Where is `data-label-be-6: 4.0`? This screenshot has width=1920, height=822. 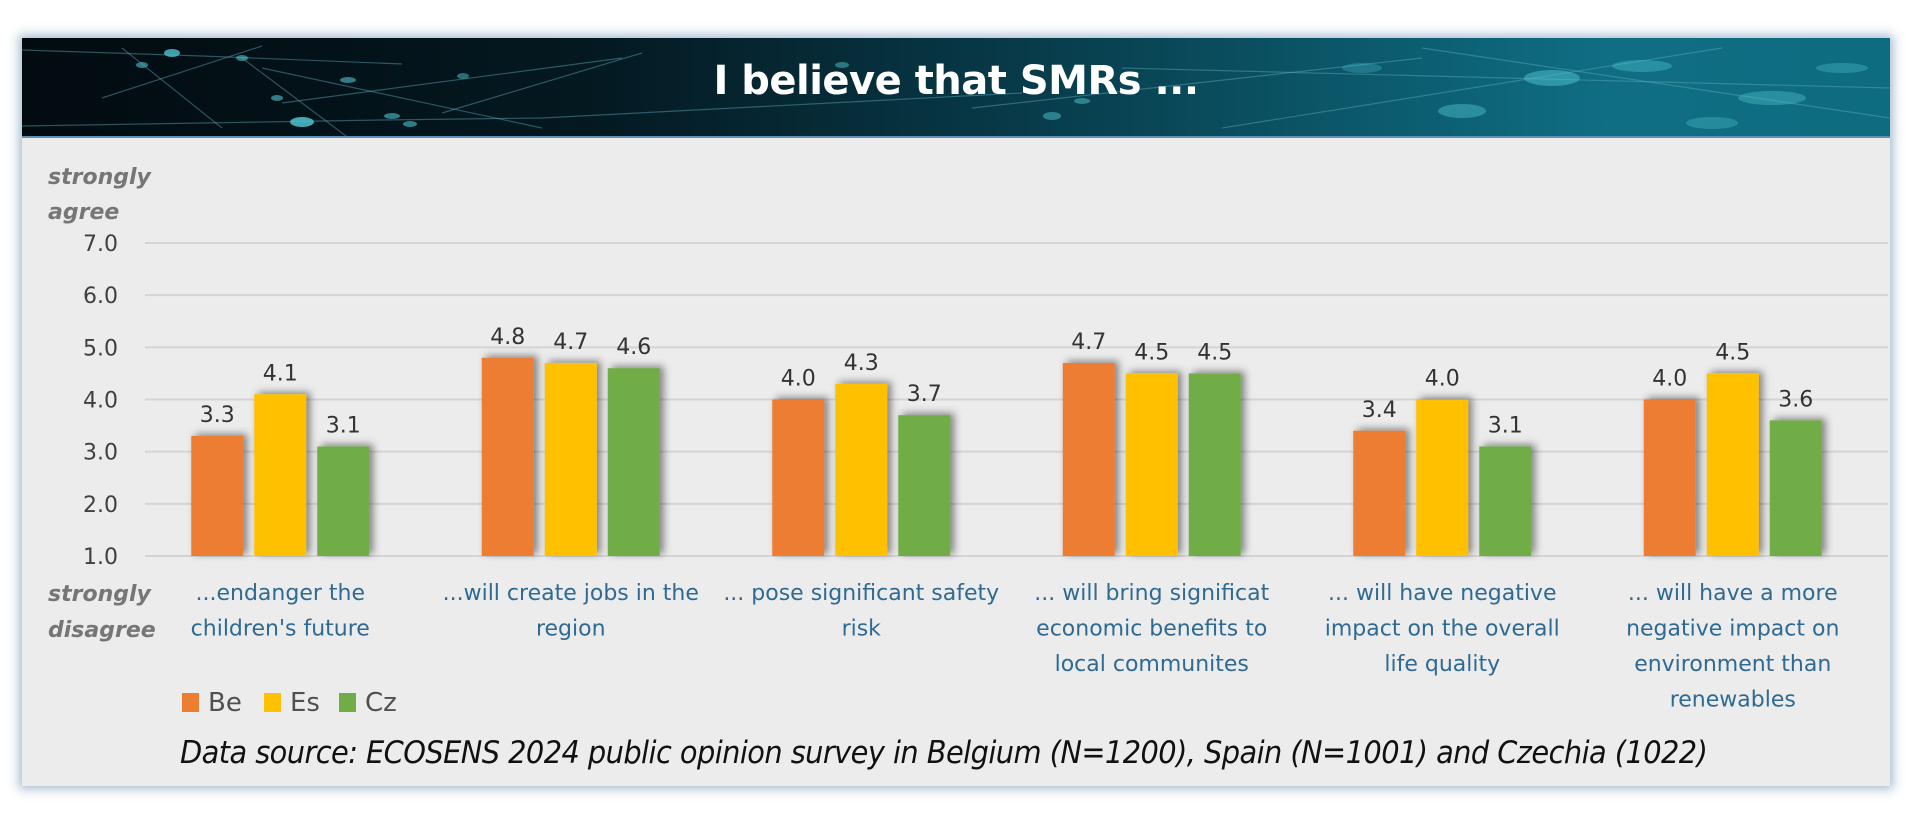
data-label-be-6: 4.0 is located at coordinates (1669, 379).